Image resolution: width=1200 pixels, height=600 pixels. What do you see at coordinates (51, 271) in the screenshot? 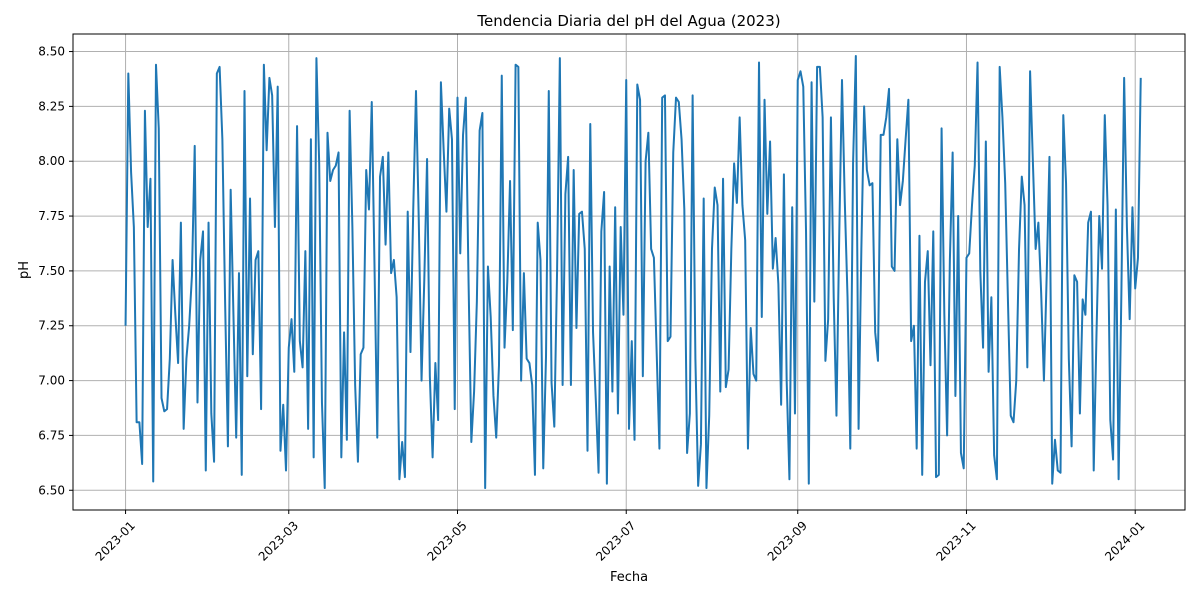
I see `y-tick-label: 7.50` at bounding box center [51, 271].